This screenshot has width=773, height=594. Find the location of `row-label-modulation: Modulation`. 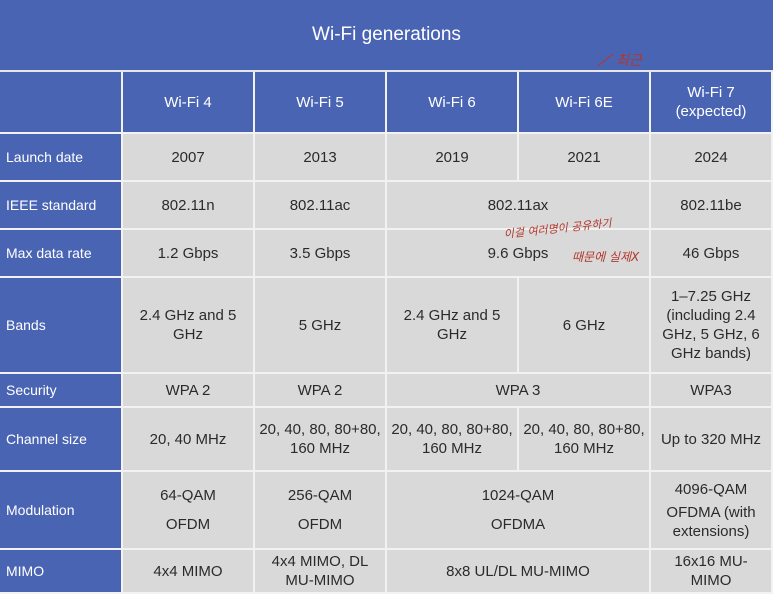

row-label-modulation: Modulation is located at coordinates (61, 511).